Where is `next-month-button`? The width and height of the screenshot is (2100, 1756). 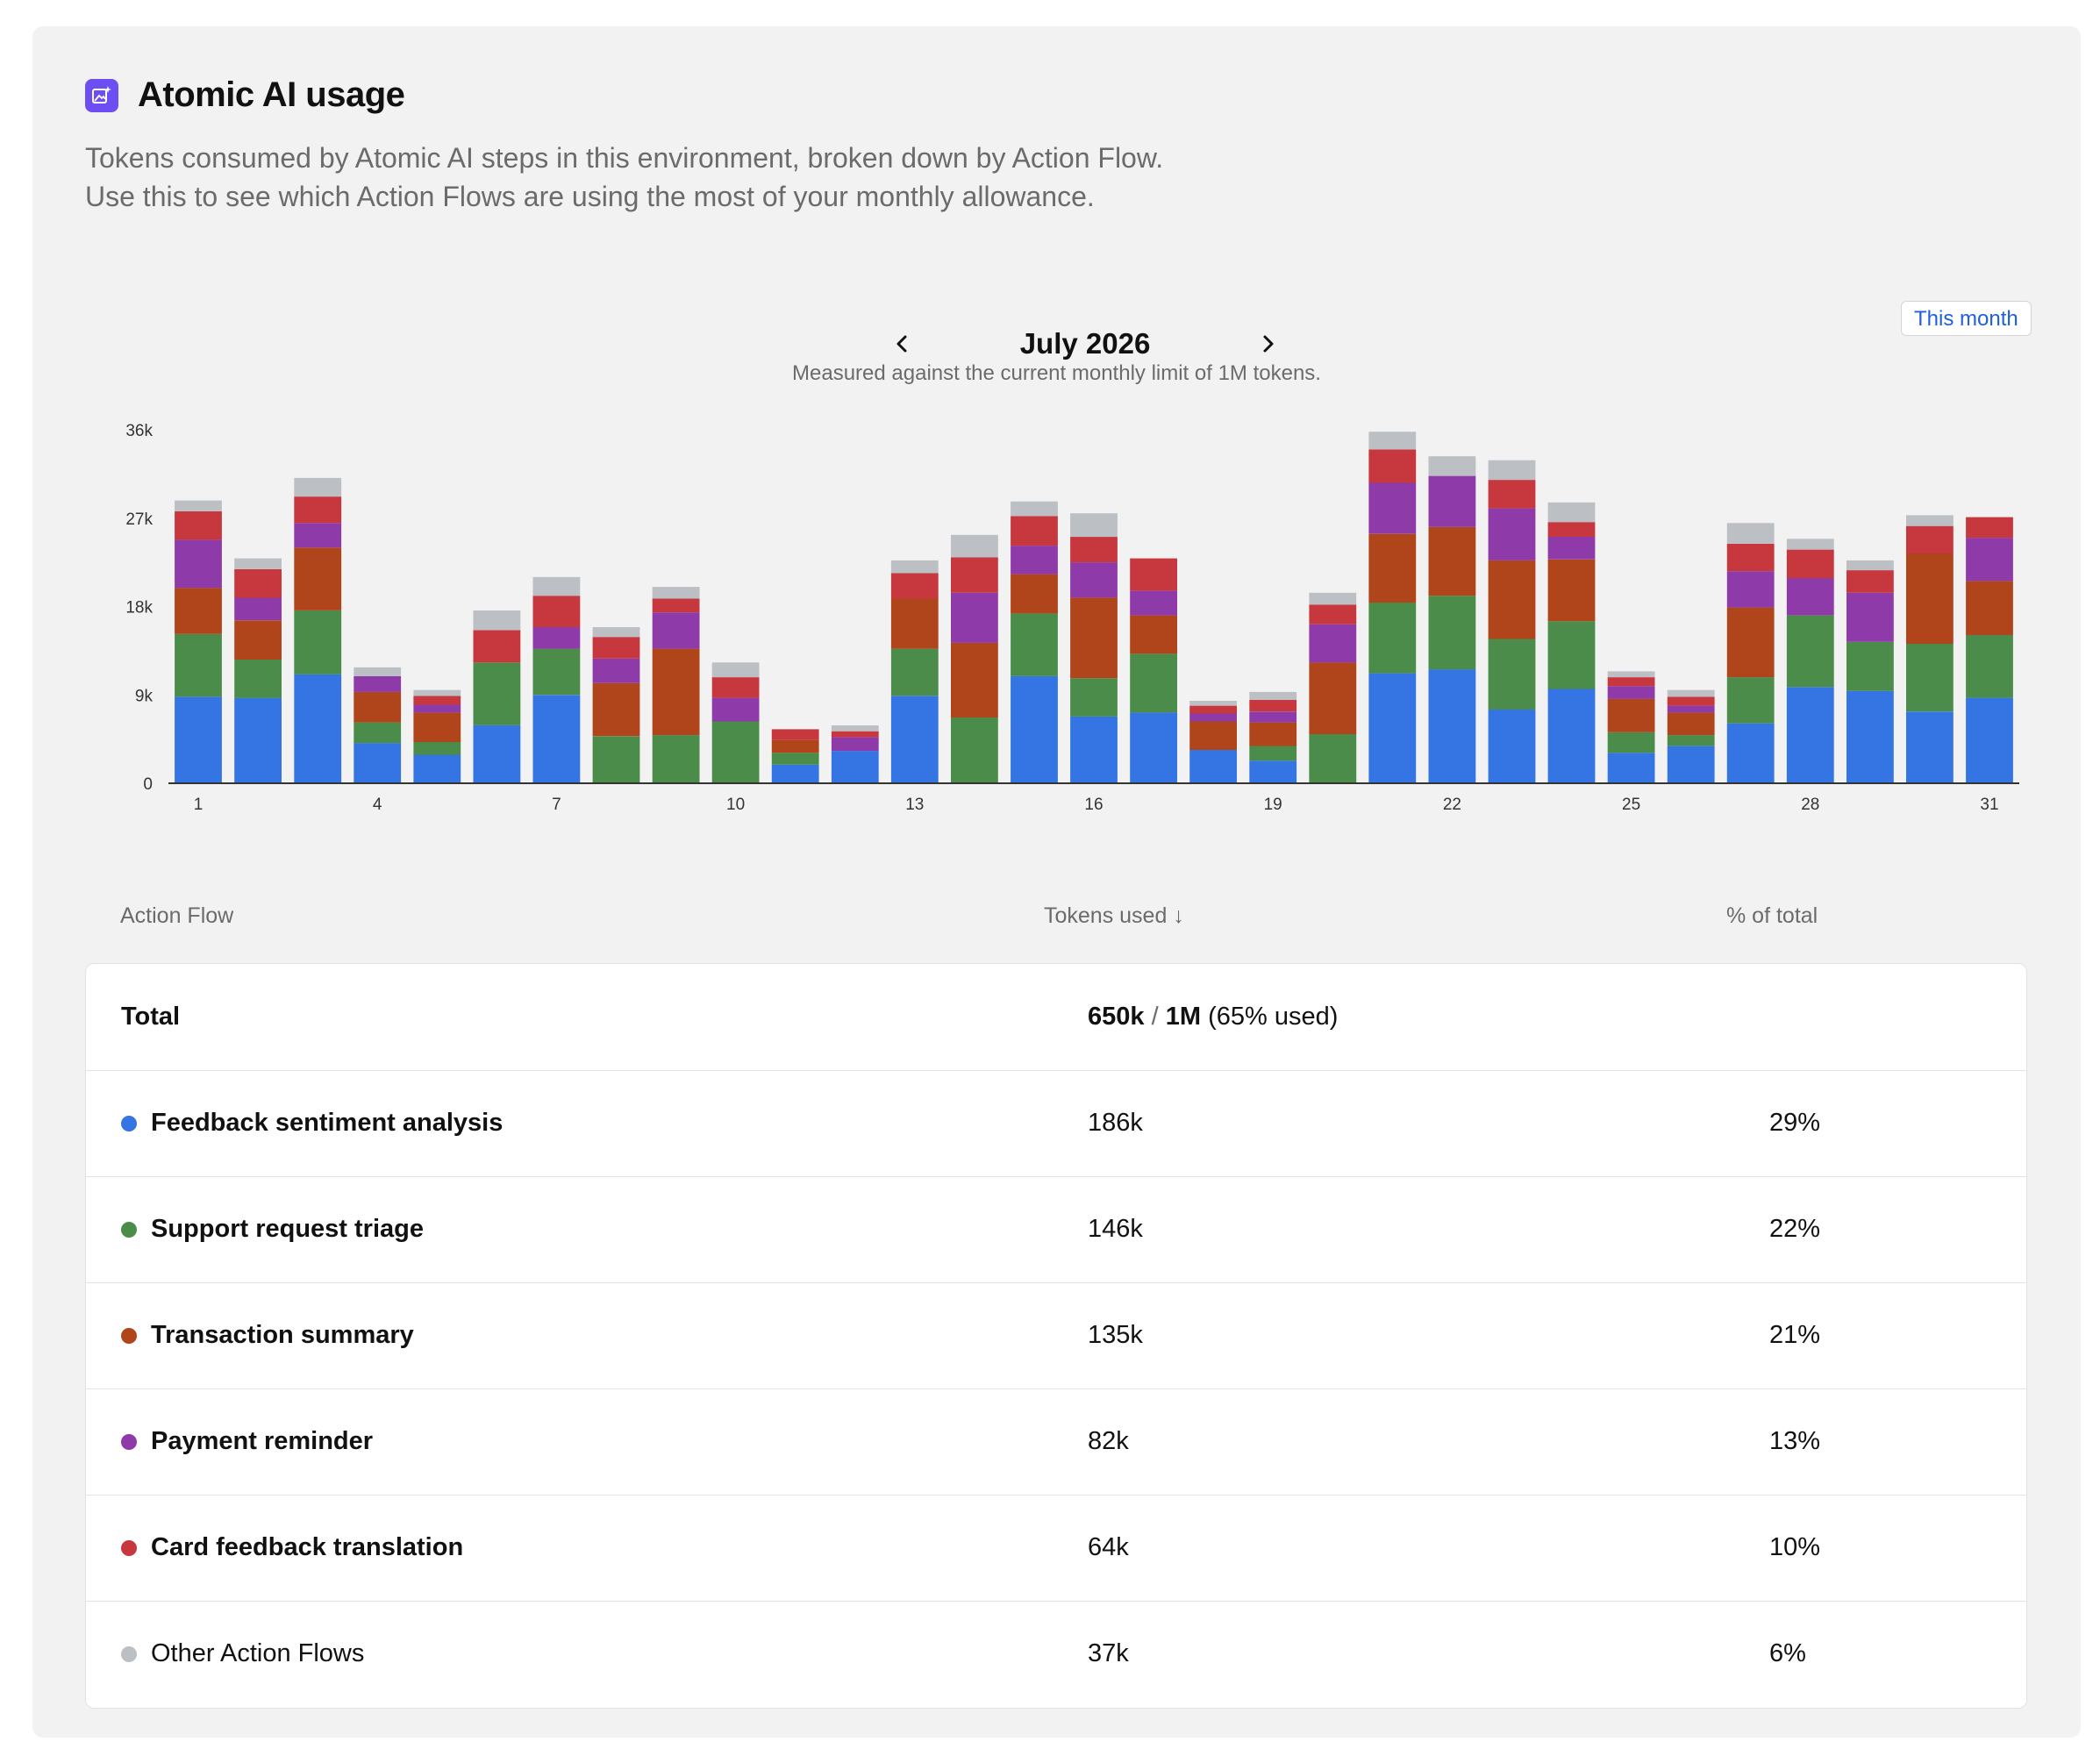 next-month-button is located at coordinates (1267, 344).